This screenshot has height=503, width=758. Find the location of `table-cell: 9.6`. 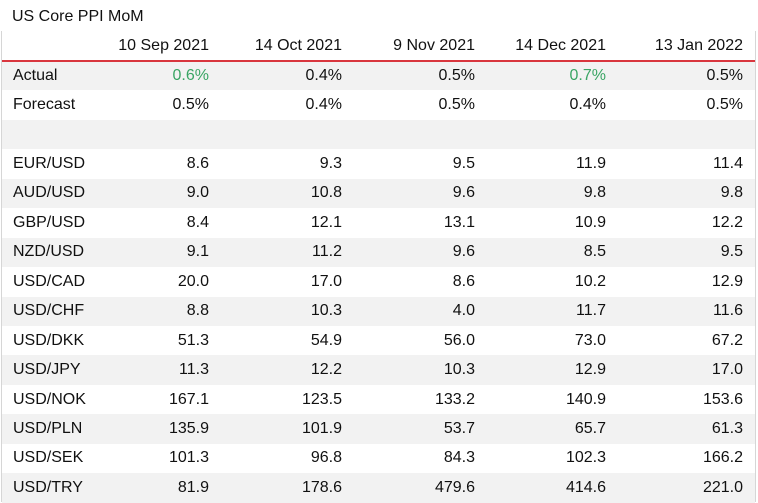

table-cell: 9.6 is located at coordinates (463, 193).